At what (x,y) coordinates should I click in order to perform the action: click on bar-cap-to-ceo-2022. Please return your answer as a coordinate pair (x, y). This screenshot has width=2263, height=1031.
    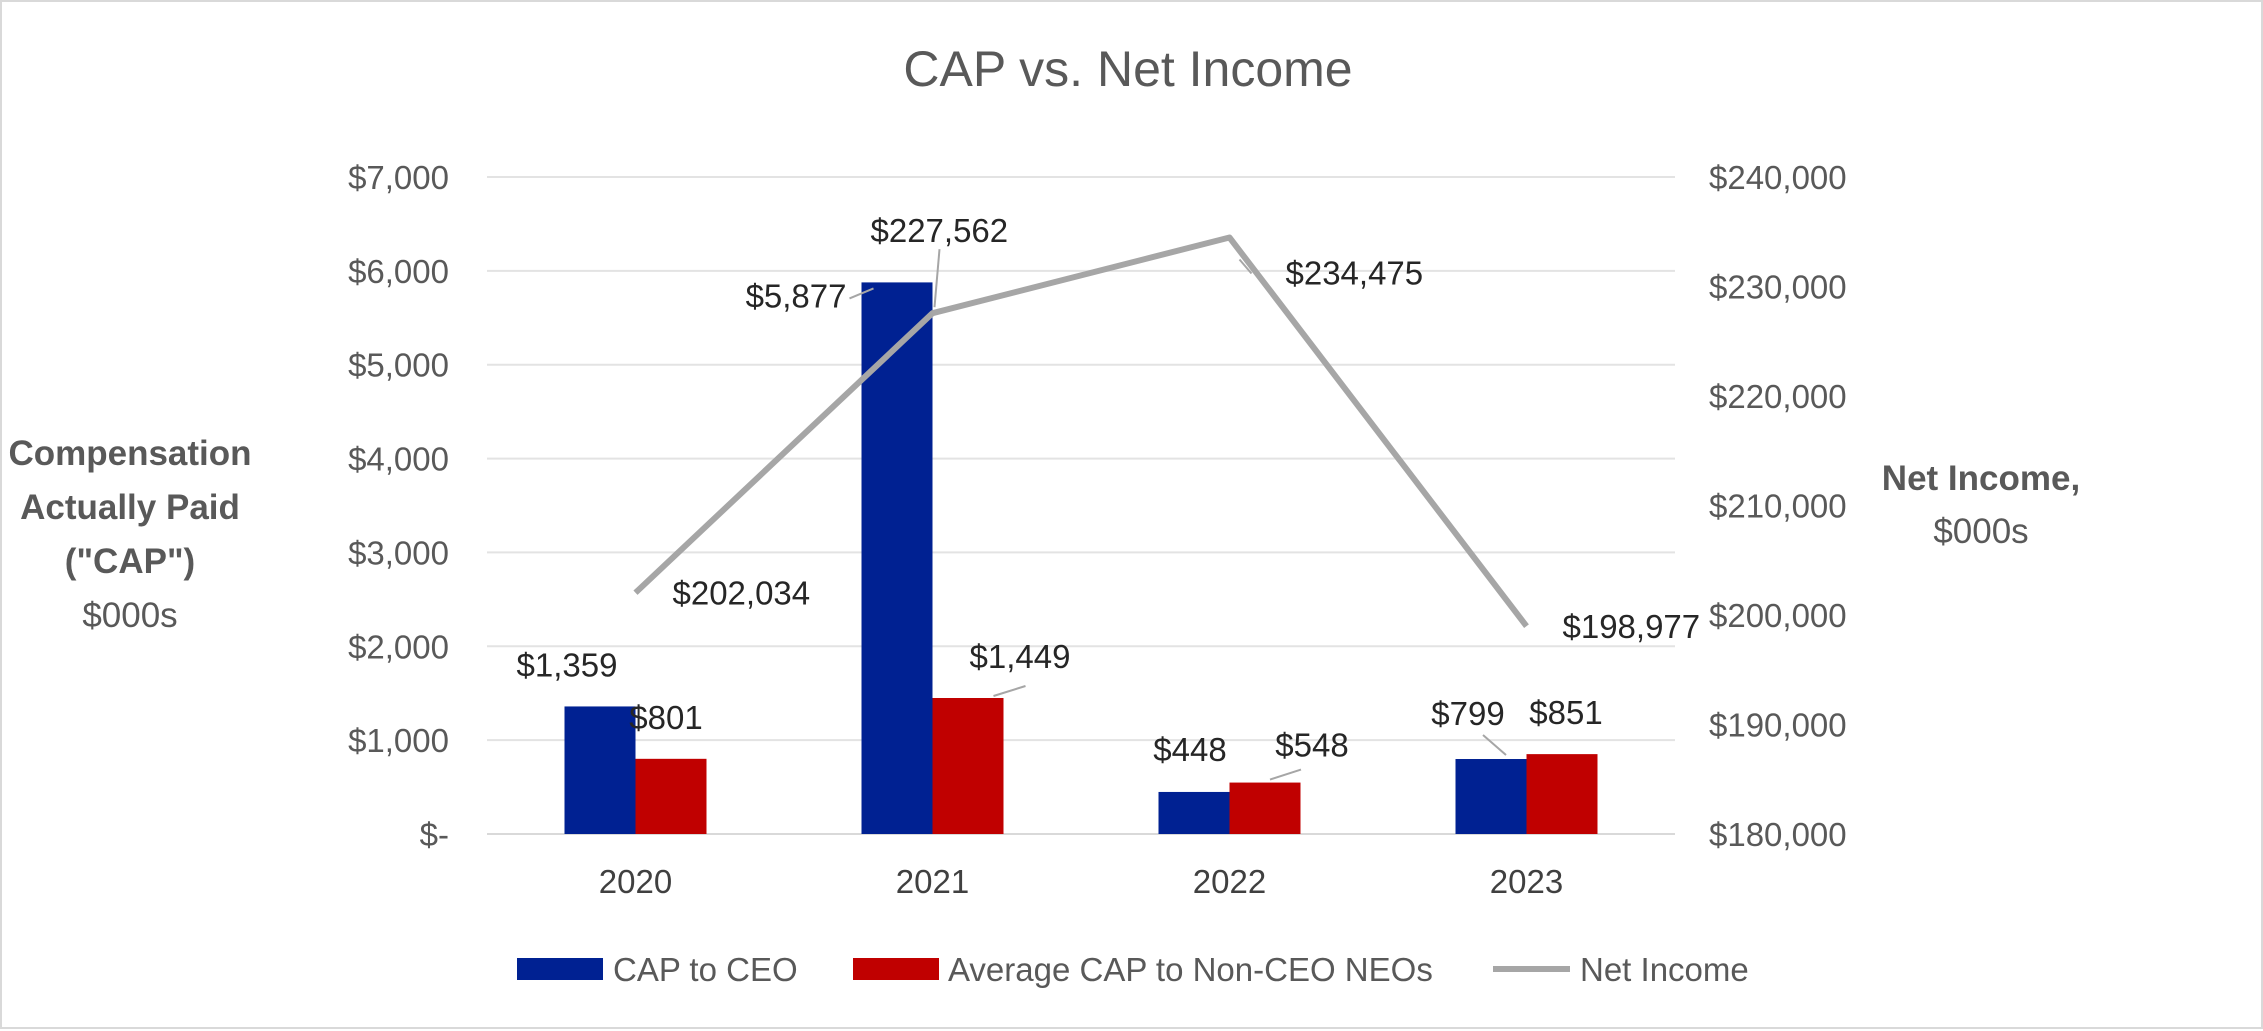
    Looking at the image, I should click on (1194, 812).